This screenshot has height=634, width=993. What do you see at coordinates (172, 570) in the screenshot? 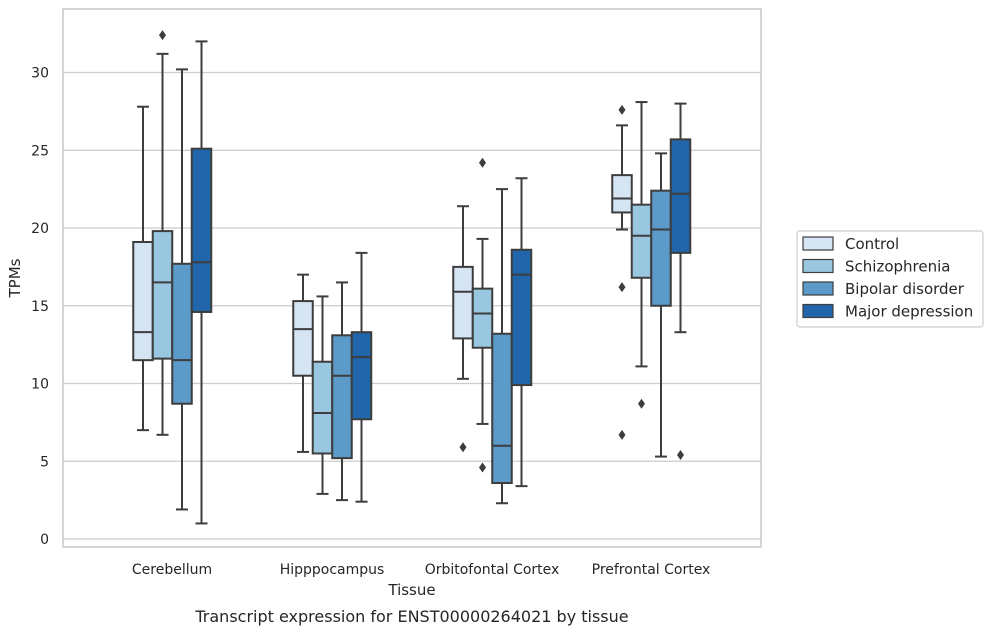
I see `x-tick-label-0: Cerebellum` at bounding box center [172, 570].